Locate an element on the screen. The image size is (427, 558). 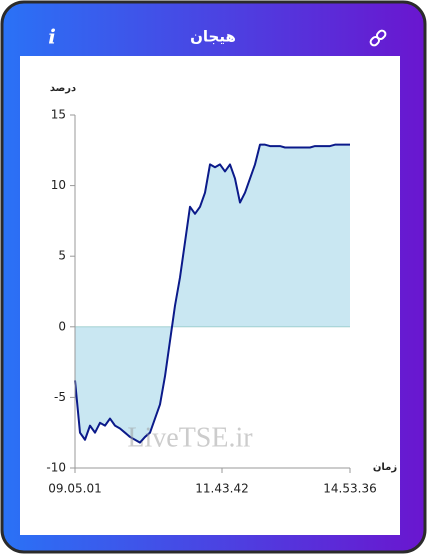
watermark: LiveTSE.ir is located at coordinates (190, 437).